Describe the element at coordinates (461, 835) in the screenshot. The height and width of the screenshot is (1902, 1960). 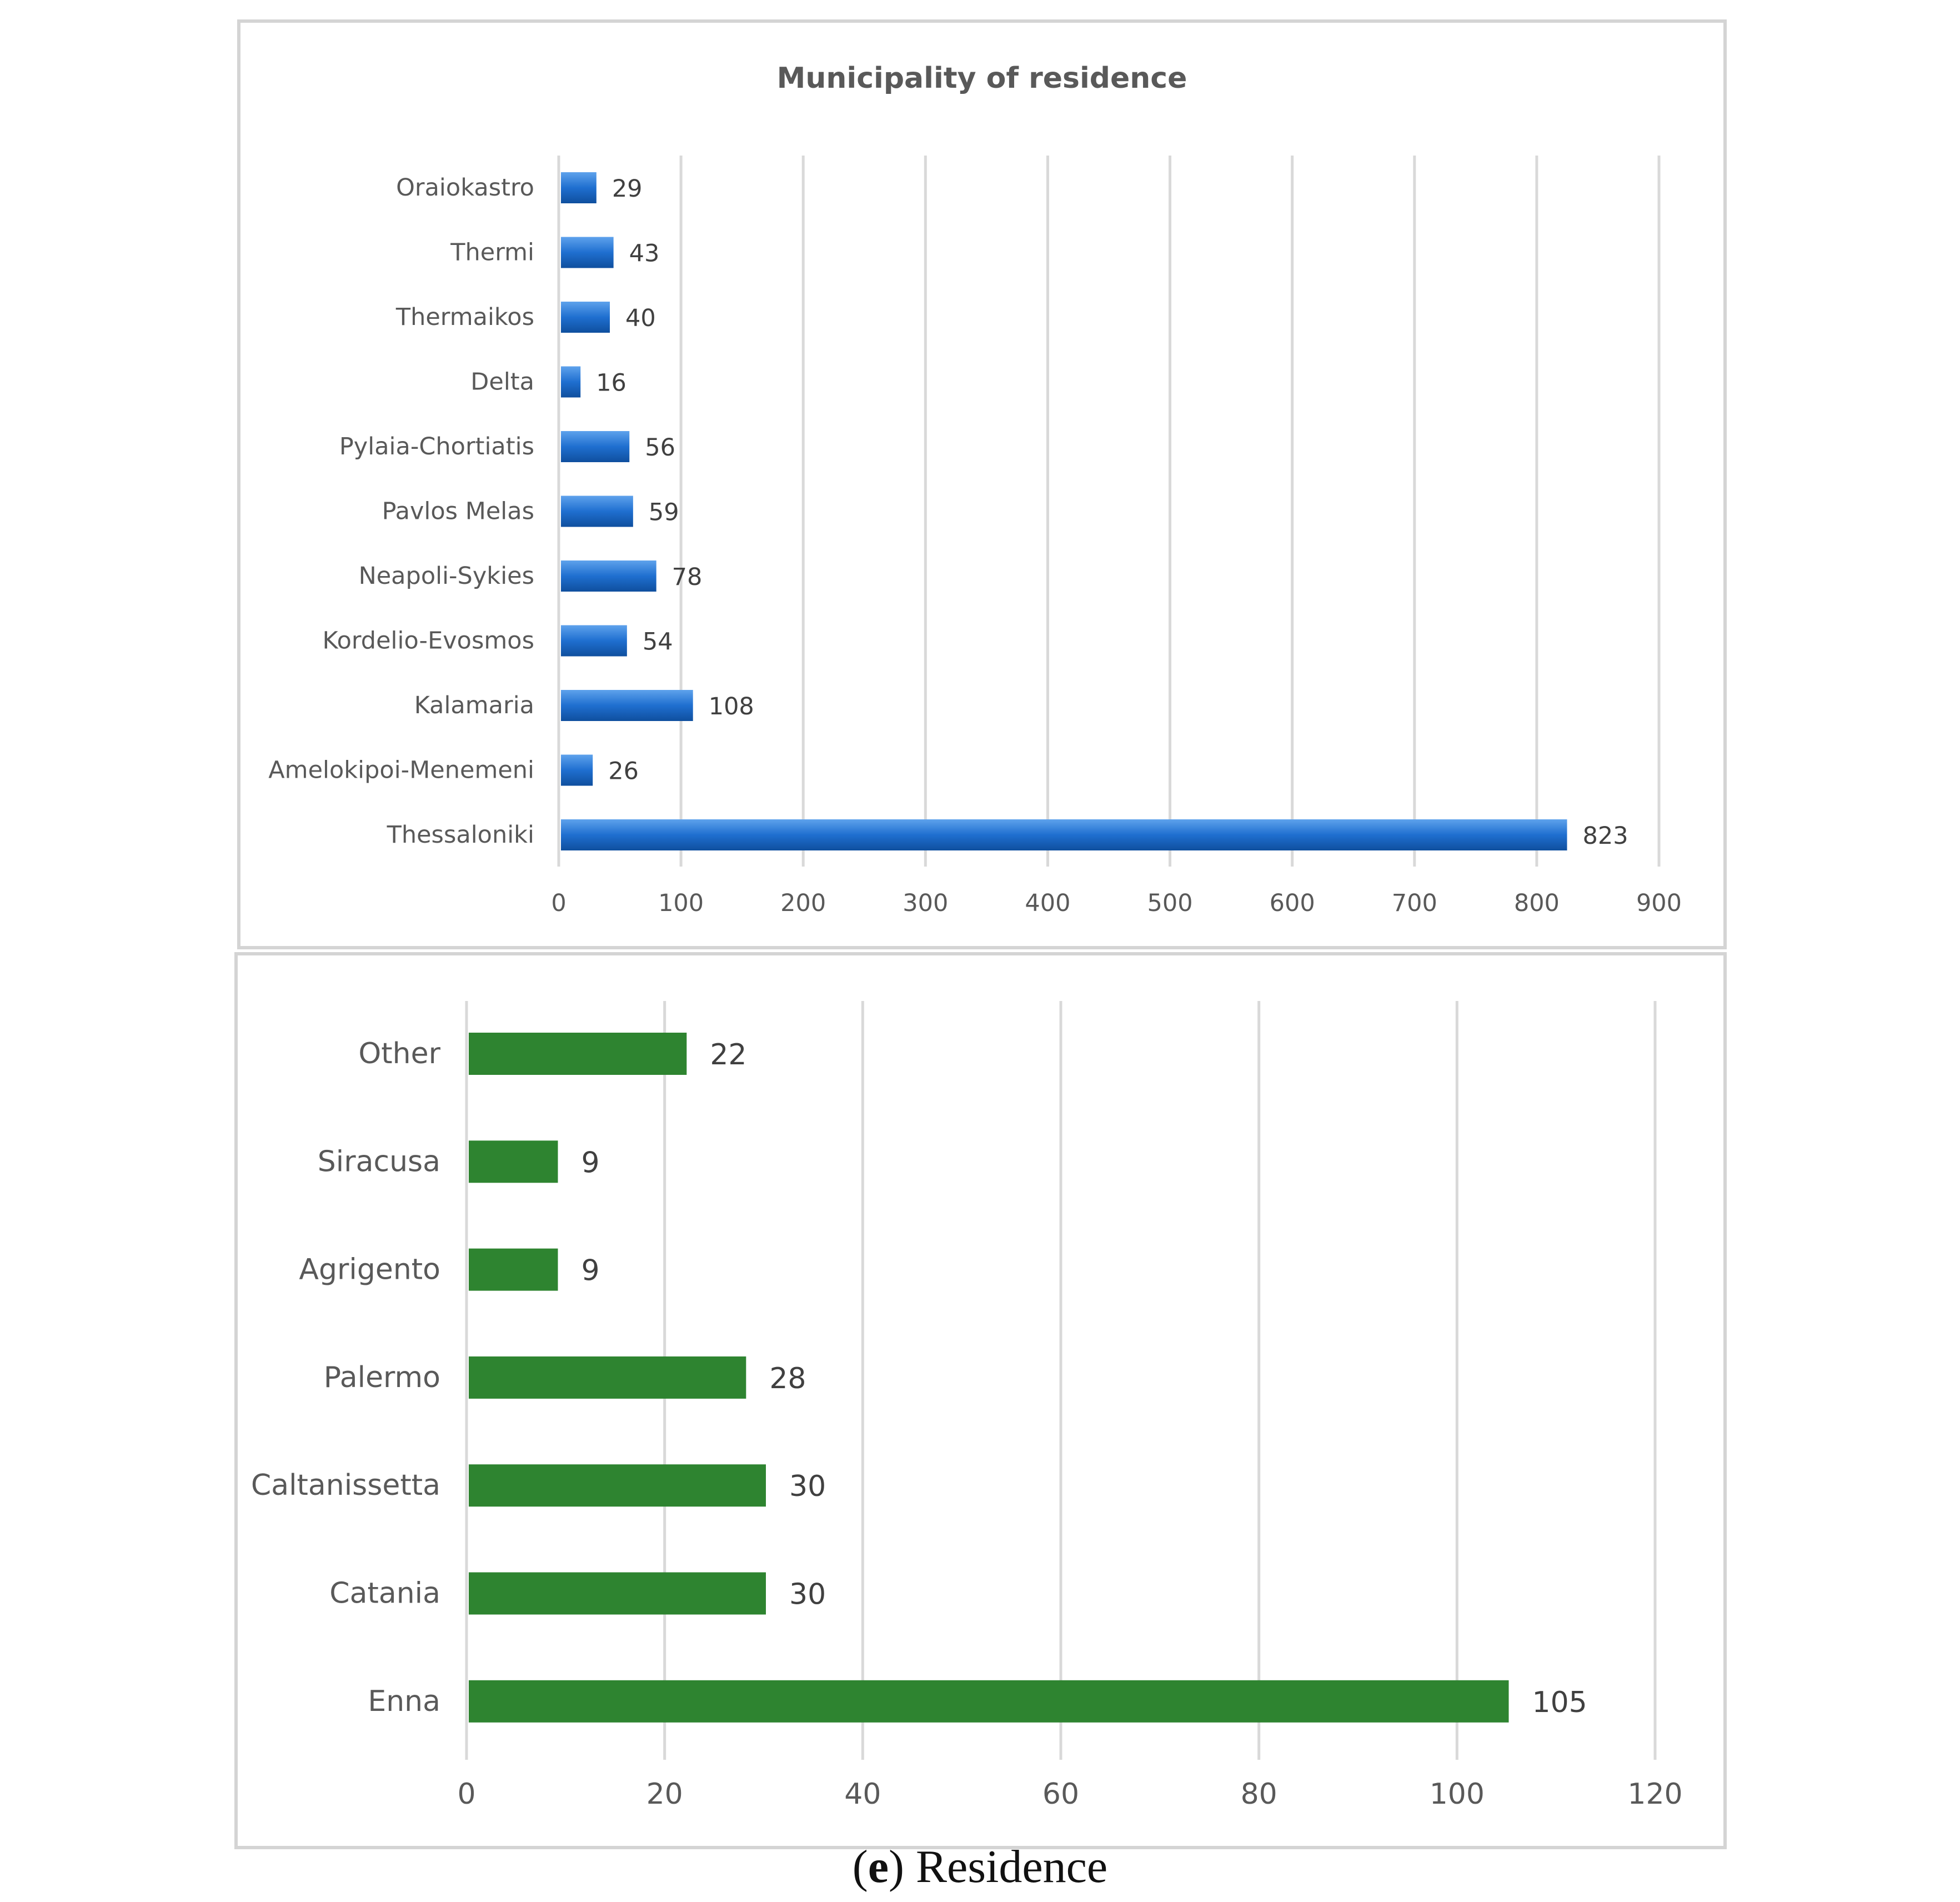
I see `category-label: Thessaloniki` at that location.